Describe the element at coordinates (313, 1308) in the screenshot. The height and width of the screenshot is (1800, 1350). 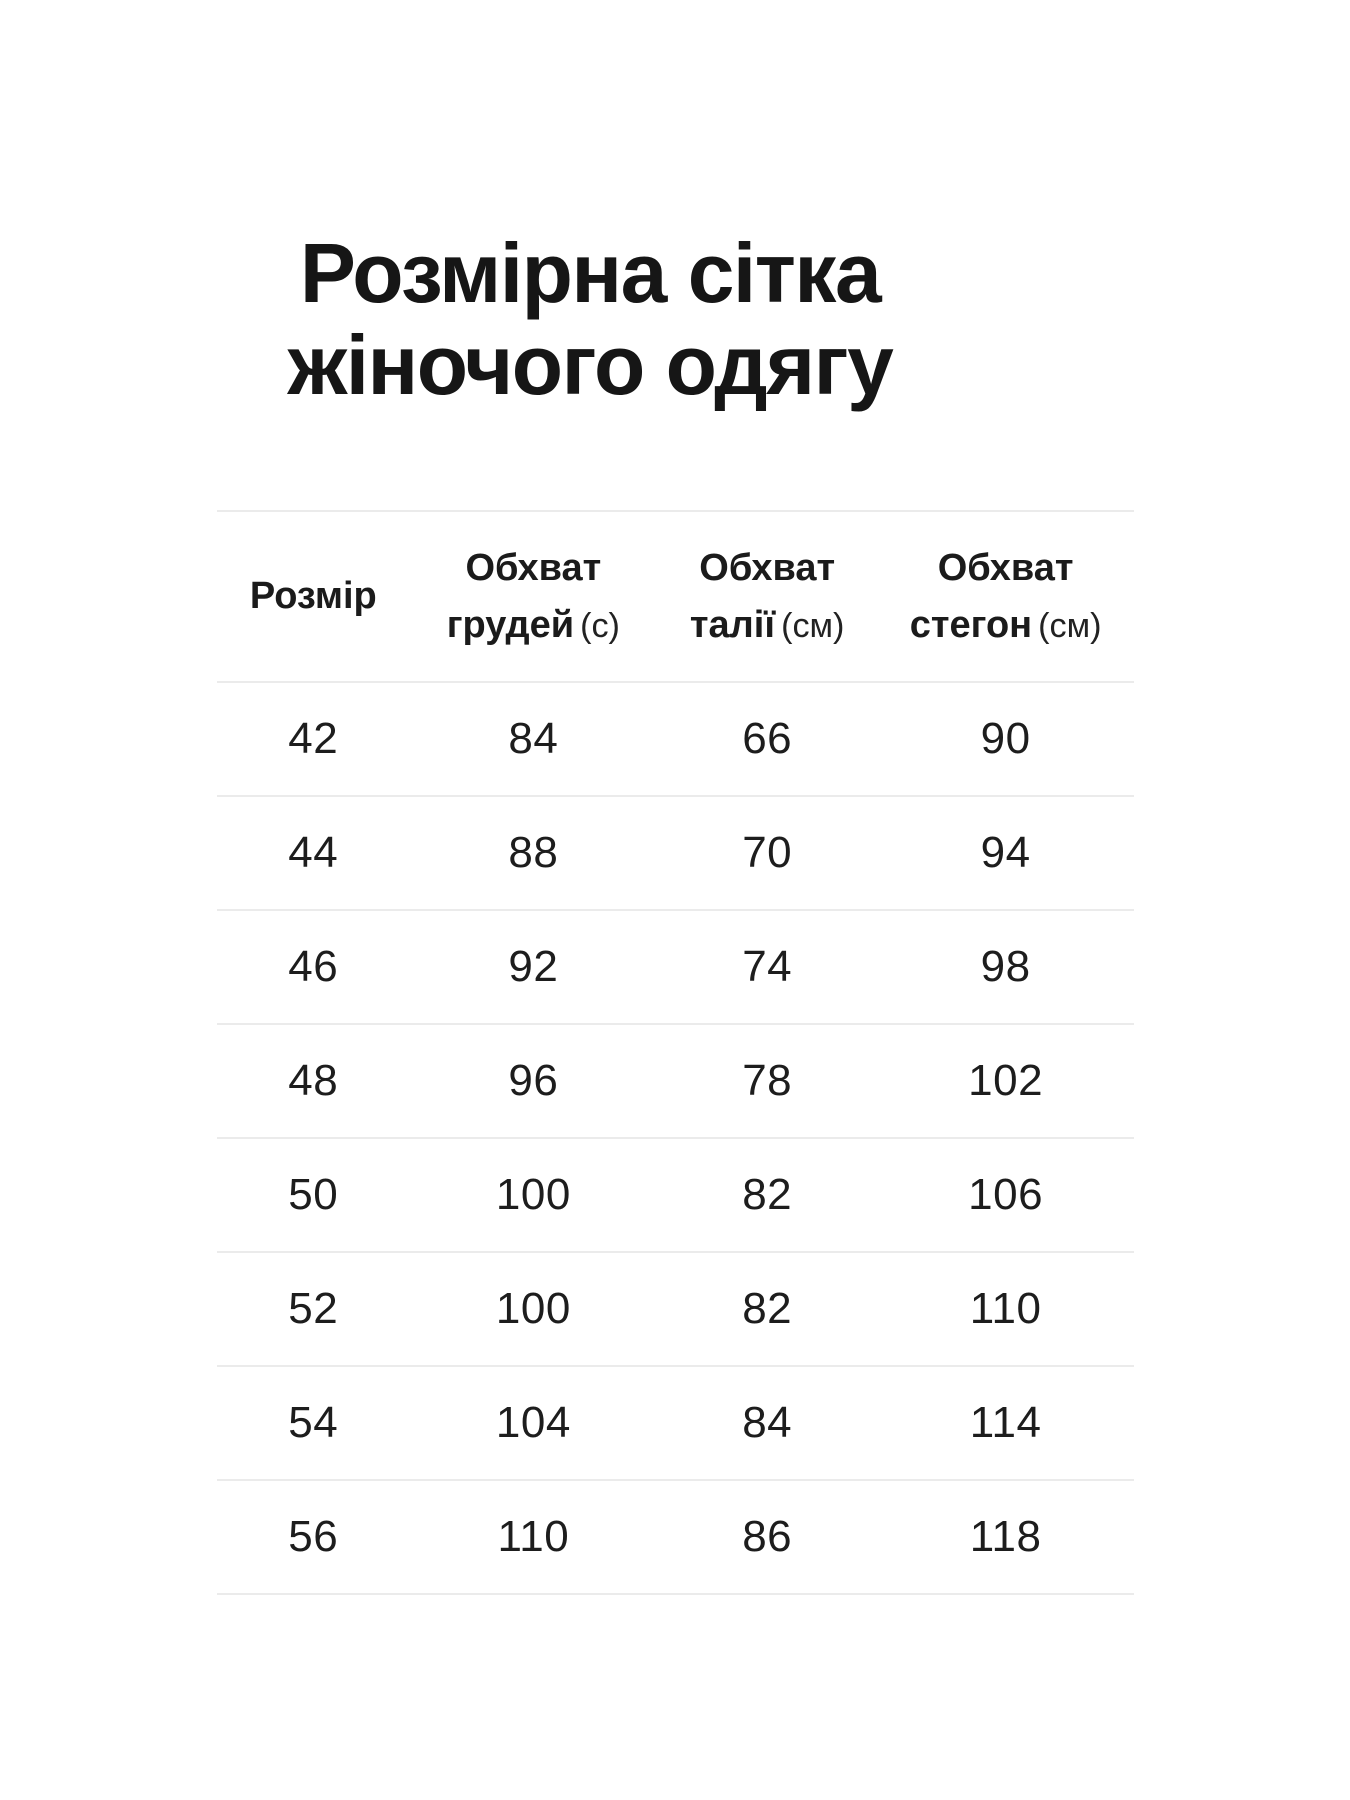
I see `table-cell: 52` at that location.